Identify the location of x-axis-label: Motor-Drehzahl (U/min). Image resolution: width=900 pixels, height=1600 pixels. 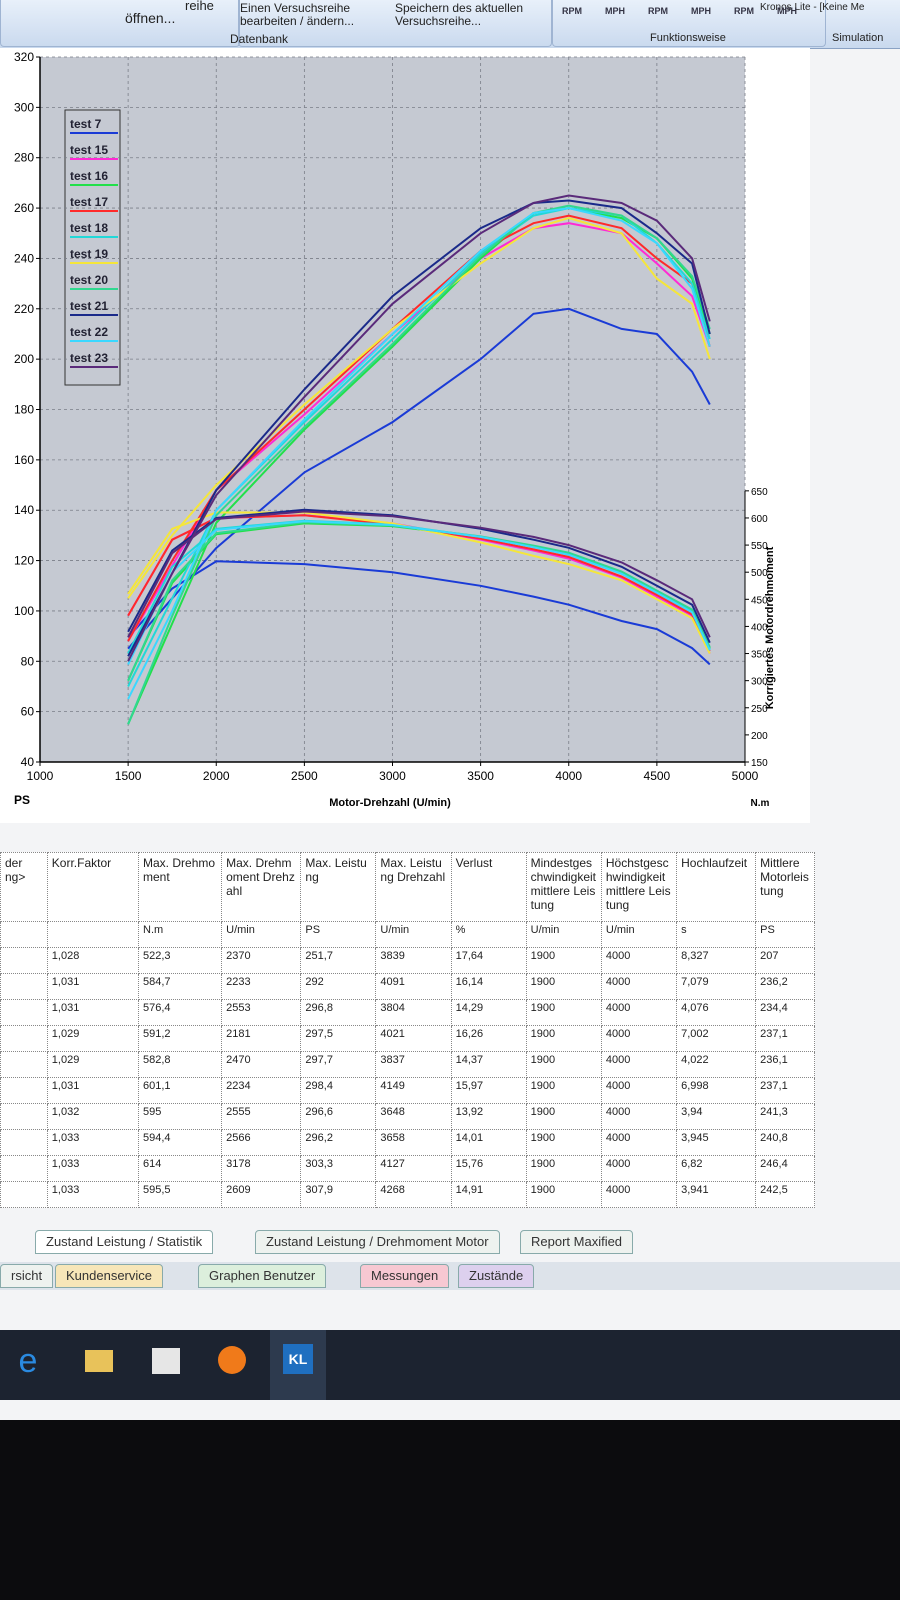
(390, 803).